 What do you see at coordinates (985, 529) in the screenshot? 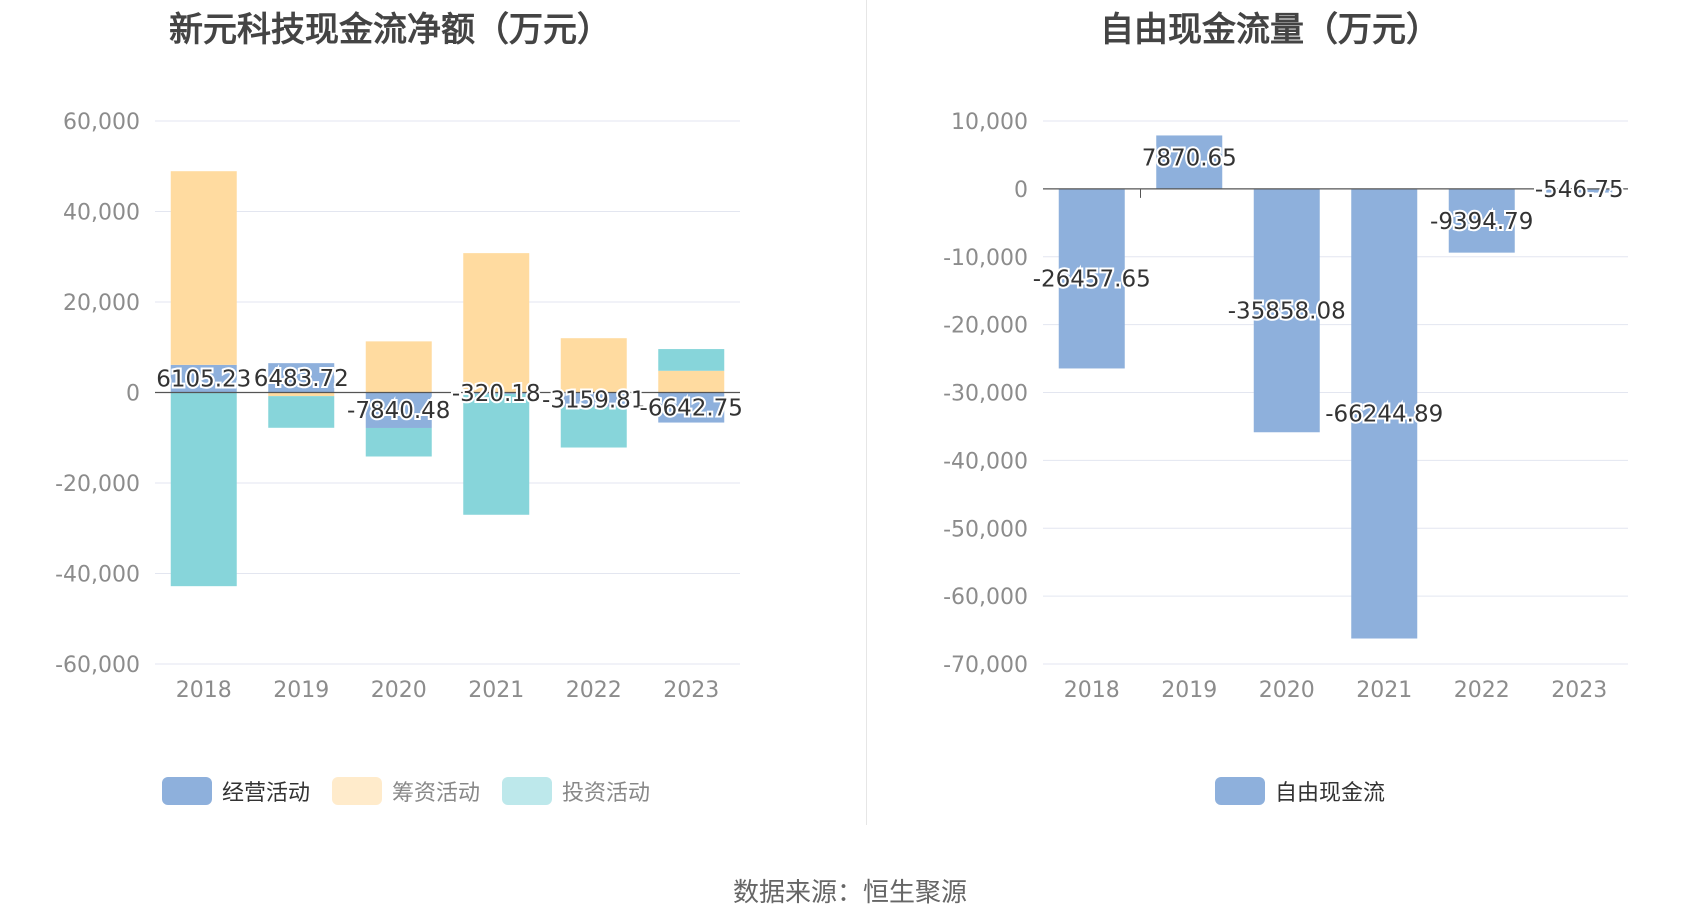
I see `y-tick-label: -50,000` at bounding box center [985, 529].